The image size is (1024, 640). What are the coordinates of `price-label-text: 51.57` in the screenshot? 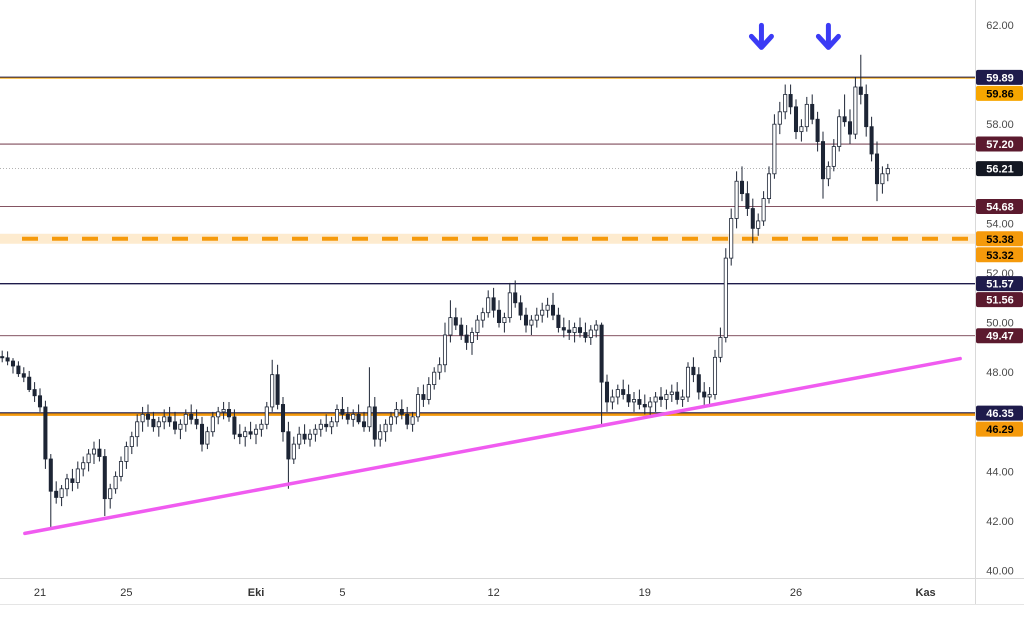 It's located at (1000, 285).